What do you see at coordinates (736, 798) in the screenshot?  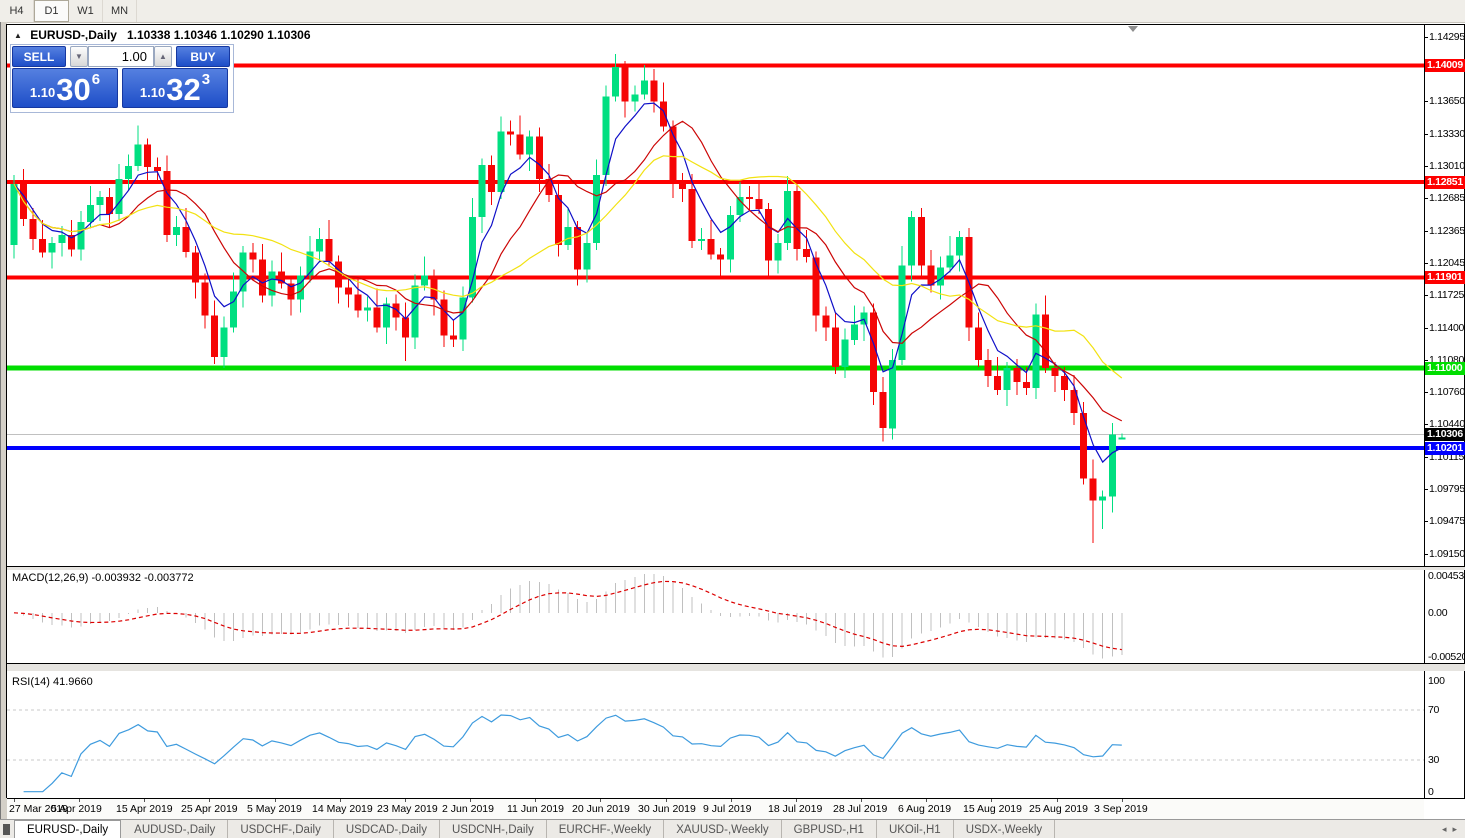 I see `chart-border-bottom` at bounding box center [736, 798].